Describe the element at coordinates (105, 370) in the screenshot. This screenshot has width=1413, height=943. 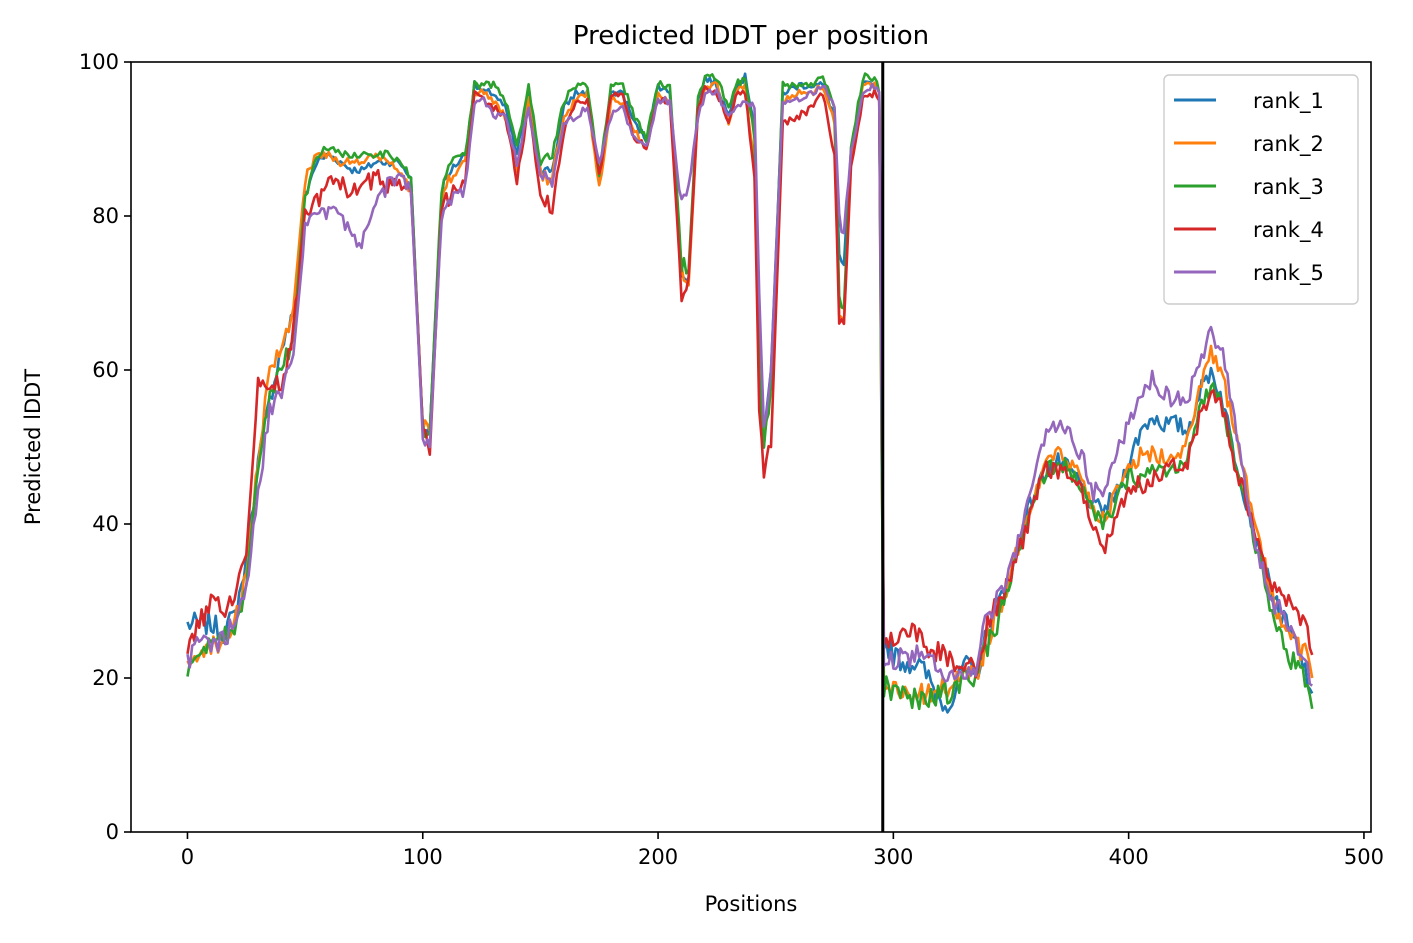
I see `y-tick-label: 60` at that location.